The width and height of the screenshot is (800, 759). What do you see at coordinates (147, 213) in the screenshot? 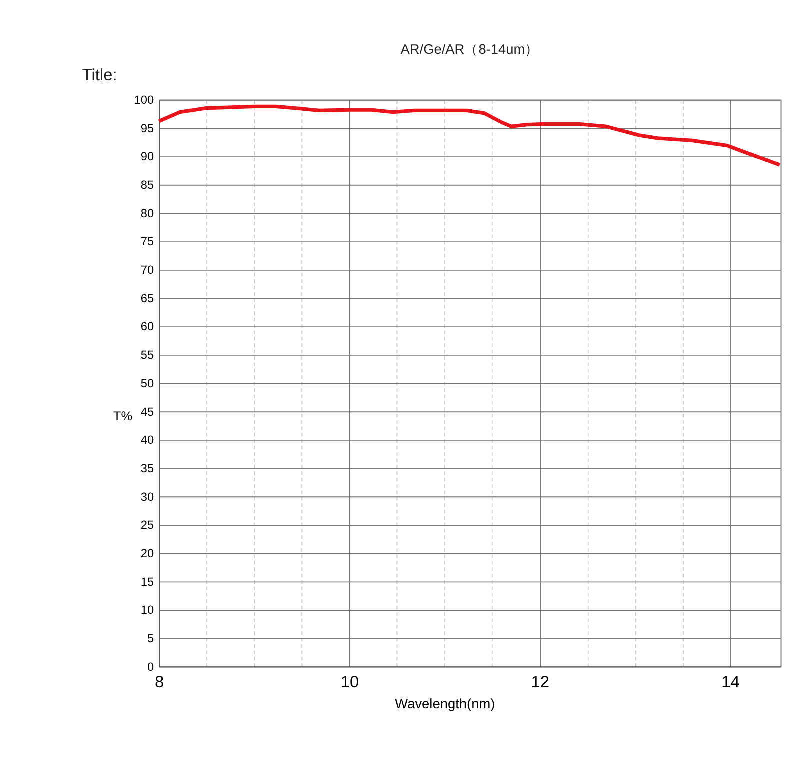
I see `y-tick-label: 80` at bounding box center [147, 213].